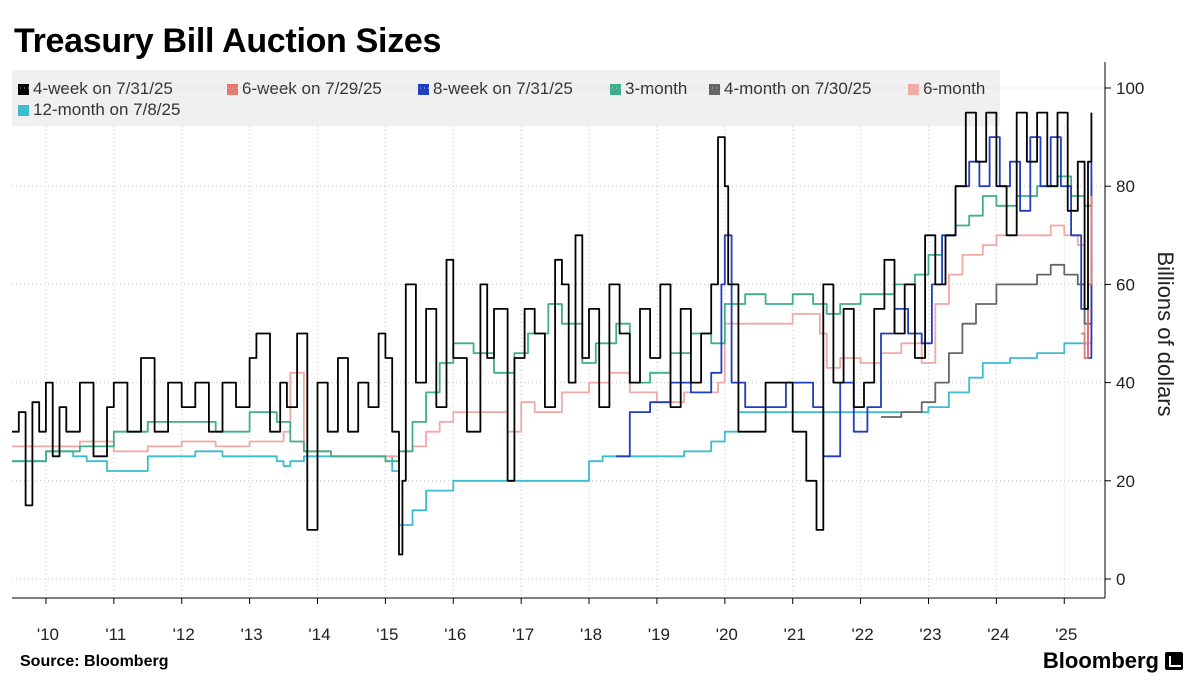 Image resolution: width=1199 pixels, height=700 pixels. Describe the element at coordinates (656, 88) in the screenshot. I see `legend-label: 3-month` at that location.